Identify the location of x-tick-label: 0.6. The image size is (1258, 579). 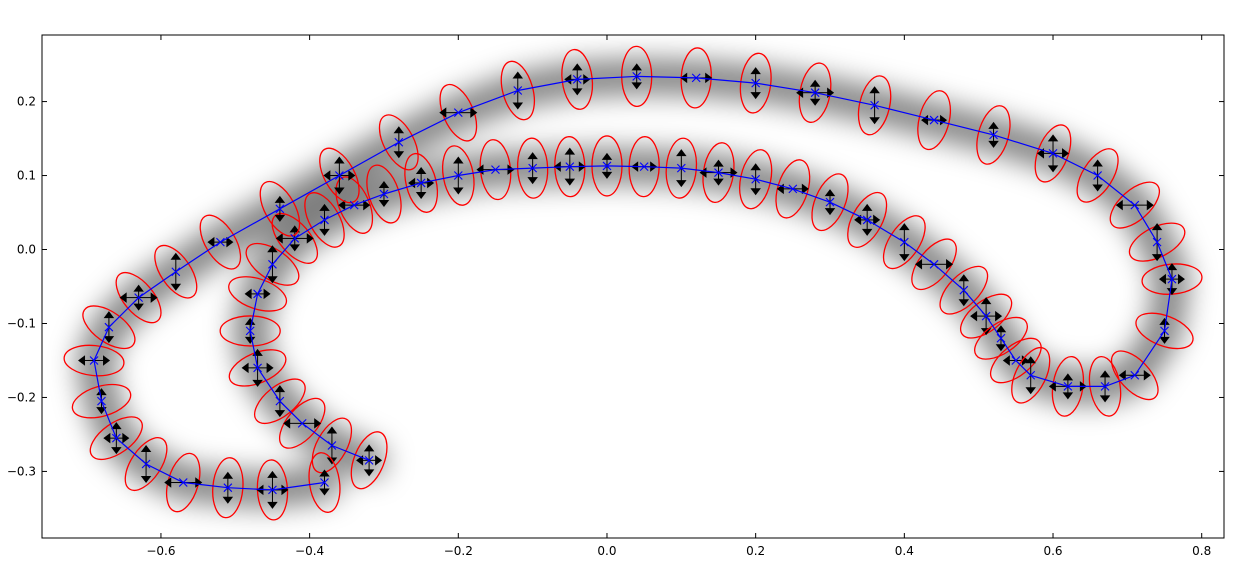
(1052, 551).